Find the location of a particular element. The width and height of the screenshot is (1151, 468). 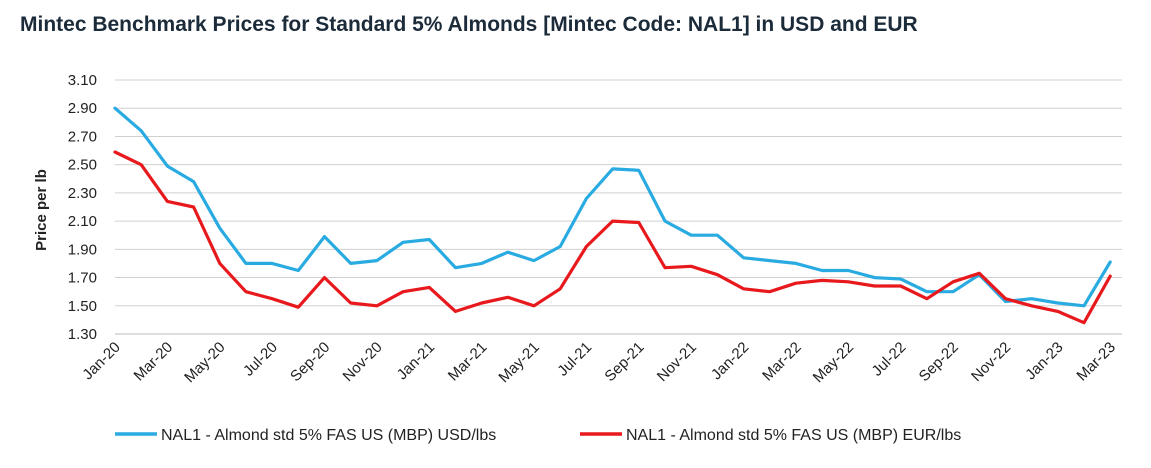

x-tick-label: Mar-23 is located at coordinates (1096, 362).